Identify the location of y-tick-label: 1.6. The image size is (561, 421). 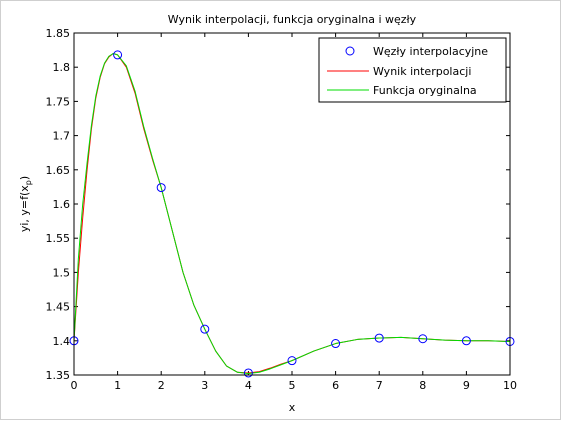
(62, 204).